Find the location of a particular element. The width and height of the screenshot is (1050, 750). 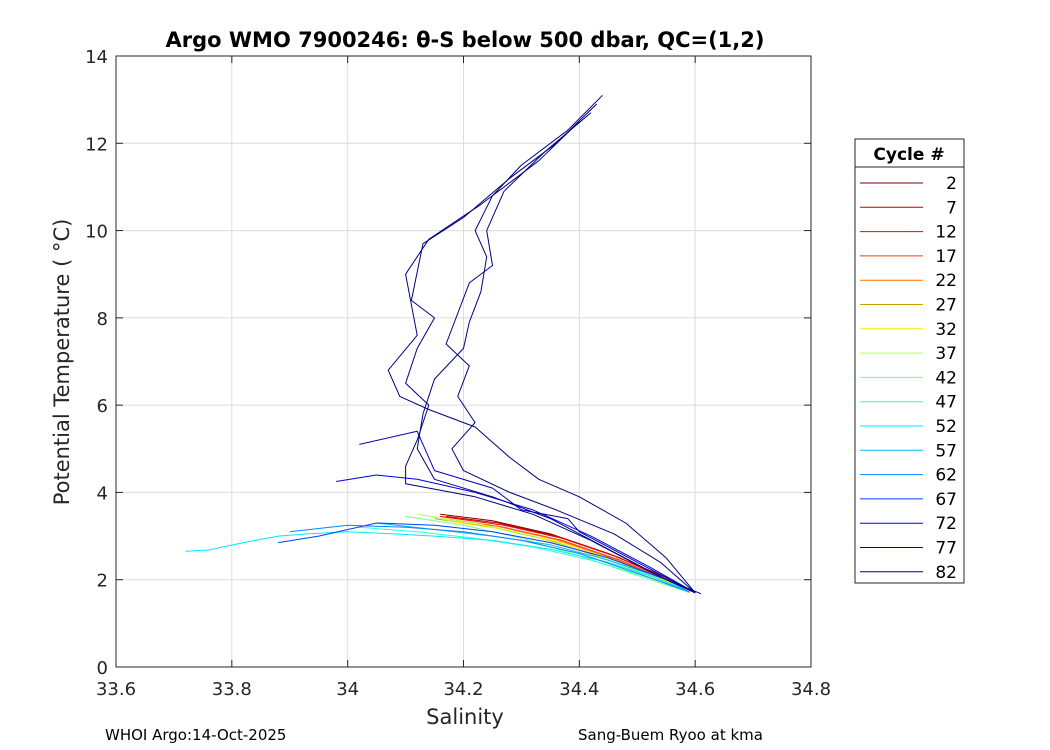

x-tick-label: 33.8 is located at coordinates (232, 689).